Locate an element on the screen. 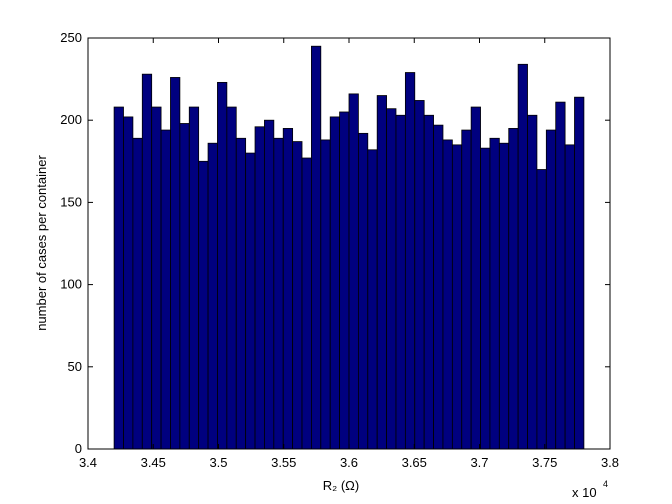 The image size is (672, 504). y-tick-label: 0 is located at coordinates (78, 448).